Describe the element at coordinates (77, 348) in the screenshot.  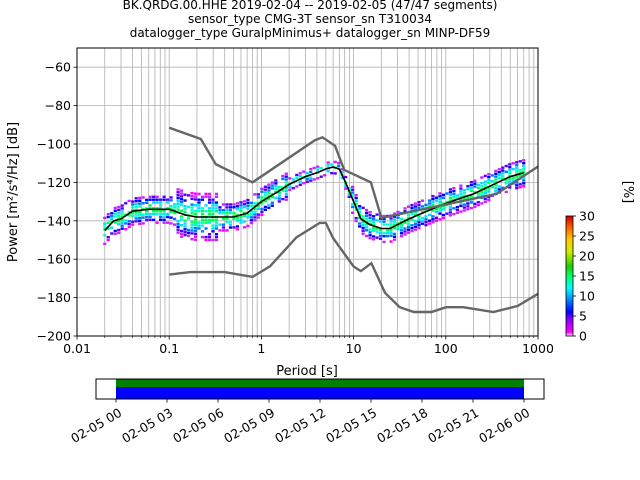
I see `x-tick-label: 0.01` at that location.